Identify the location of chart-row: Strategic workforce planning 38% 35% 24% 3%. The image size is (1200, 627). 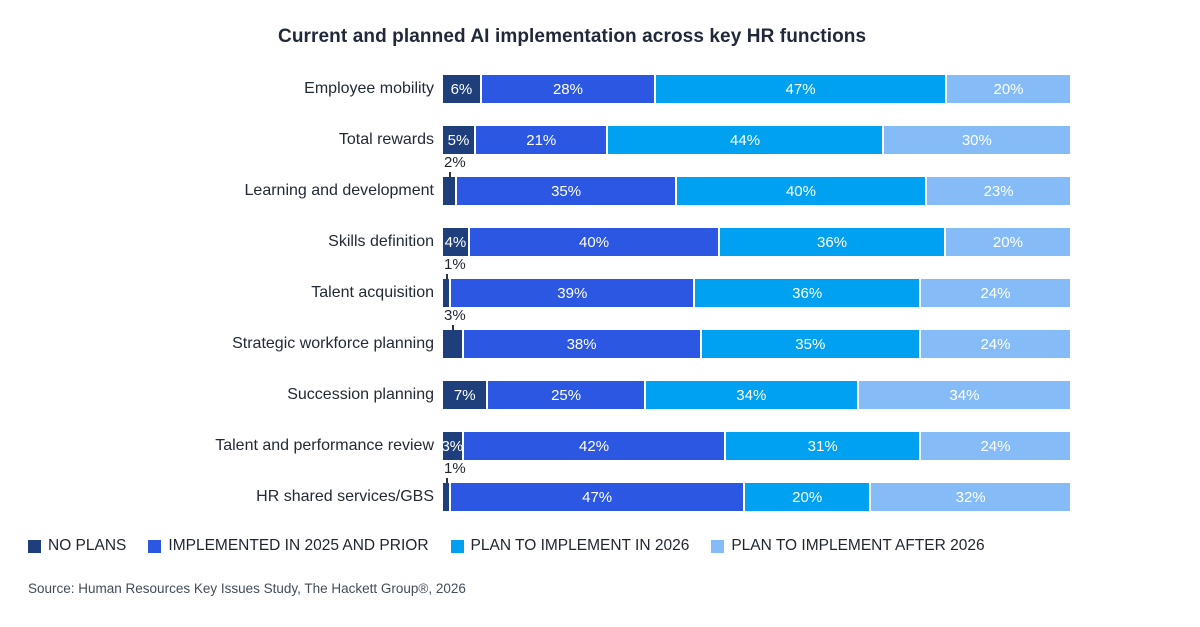
(535, 344).